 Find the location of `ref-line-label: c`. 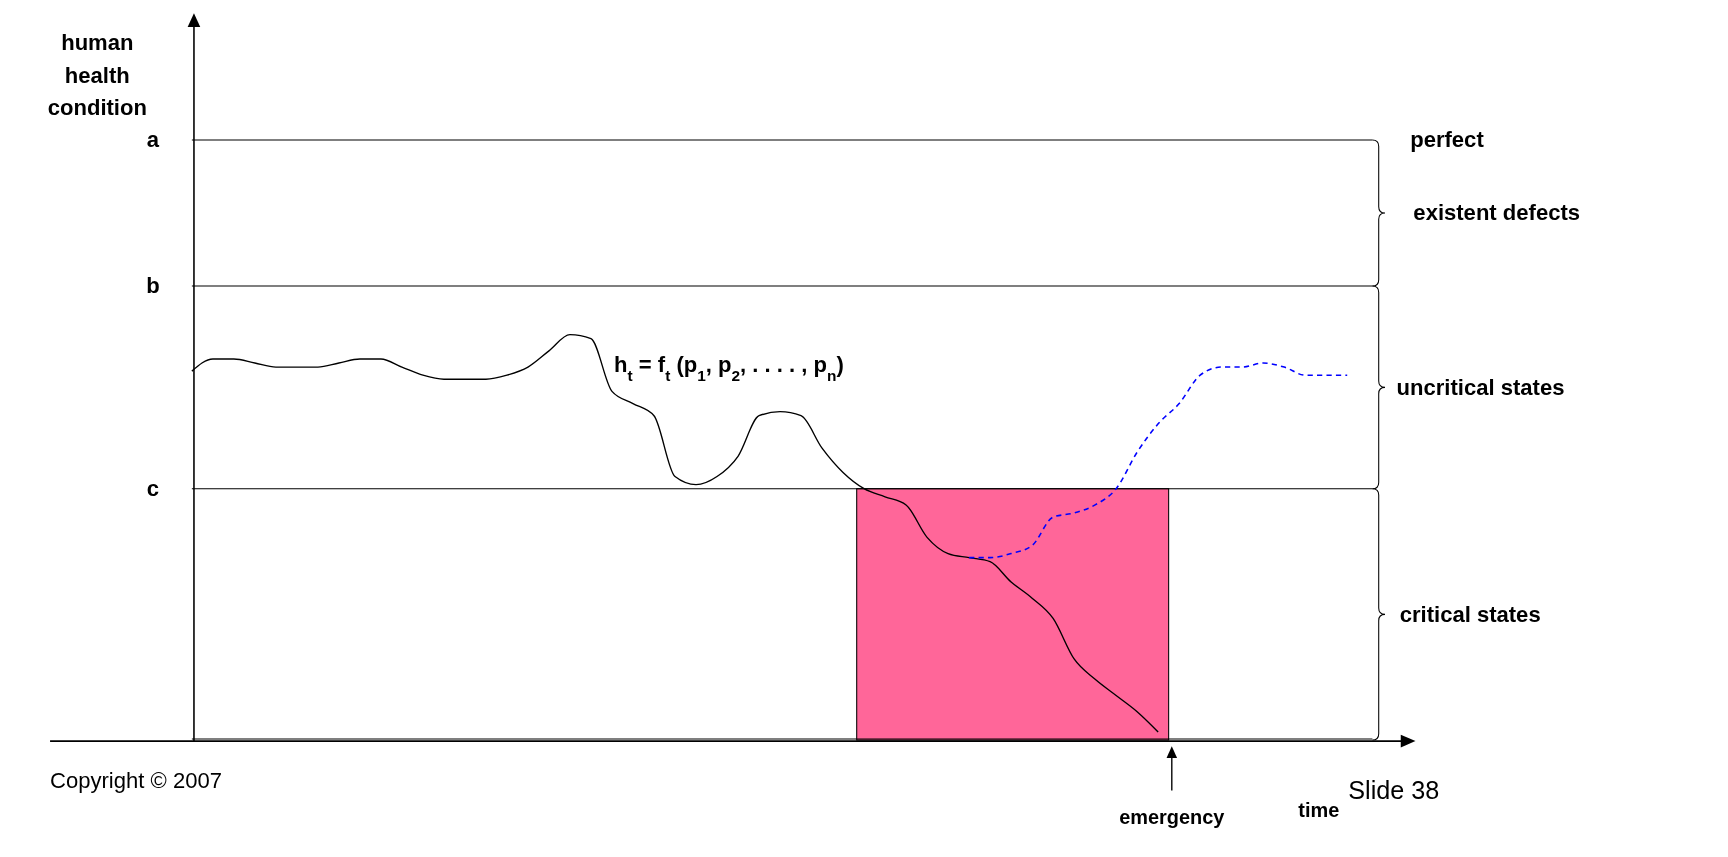

ref-line-label: c is located at coordinates (153, 489).